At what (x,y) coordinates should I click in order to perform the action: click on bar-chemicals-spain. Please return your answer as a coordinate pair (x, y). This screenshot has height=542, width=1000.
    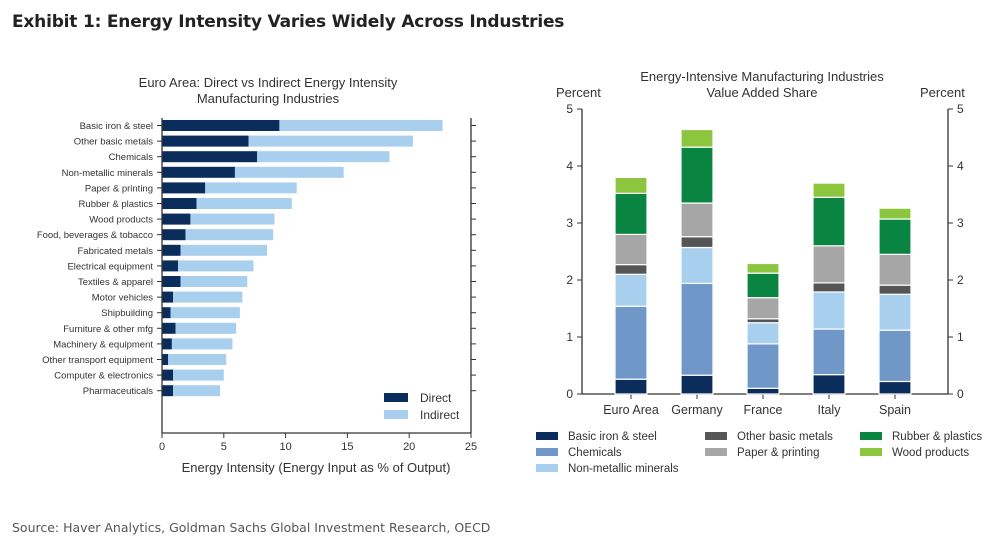
    Looking at the image, I should click on (895, 356).